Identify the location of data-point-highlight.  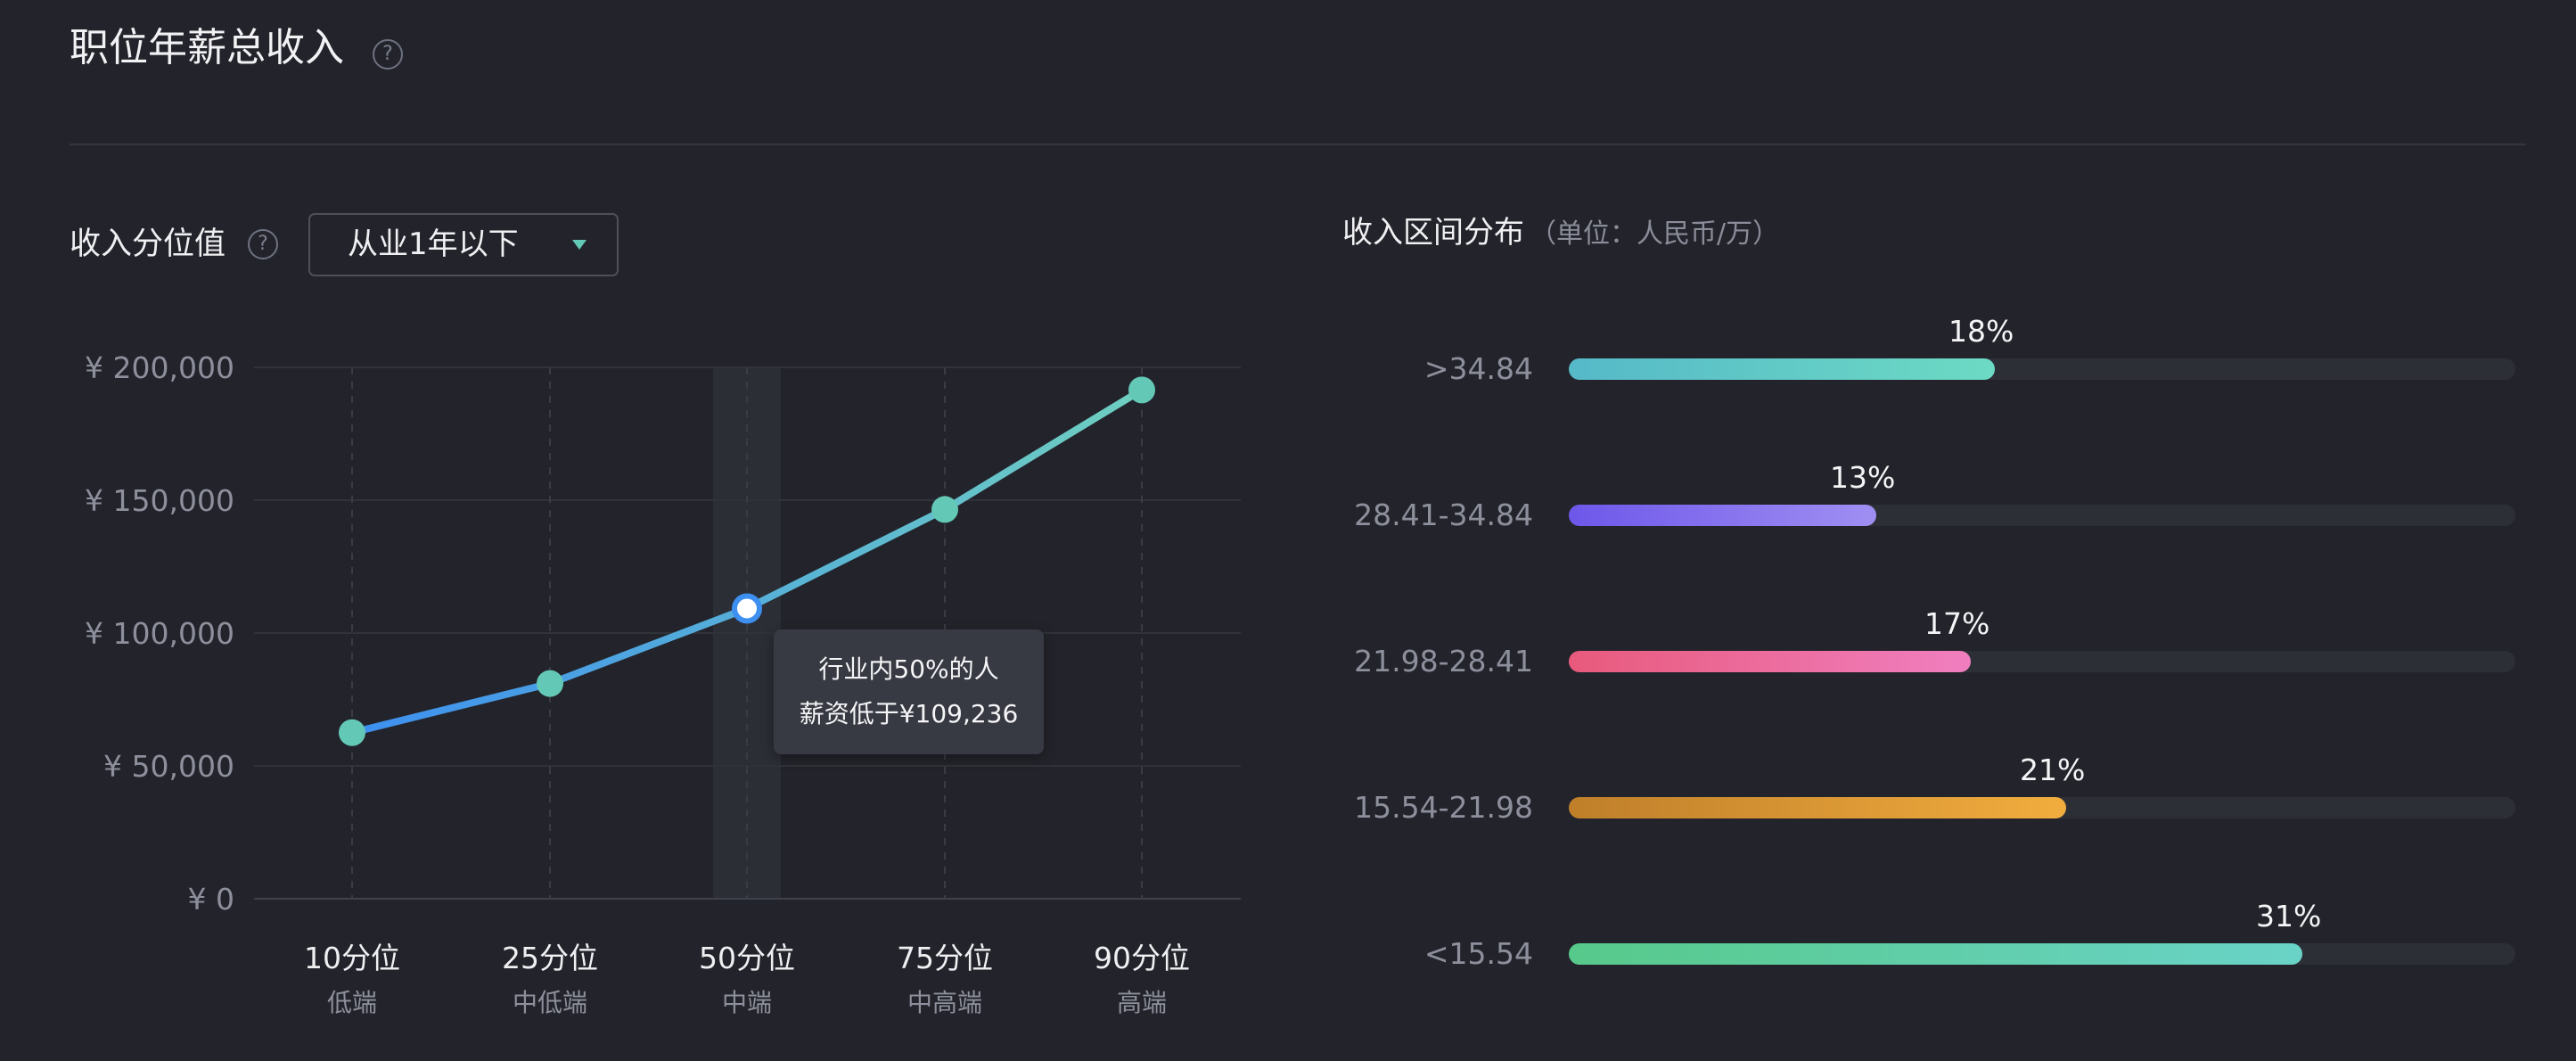
(747, 608).